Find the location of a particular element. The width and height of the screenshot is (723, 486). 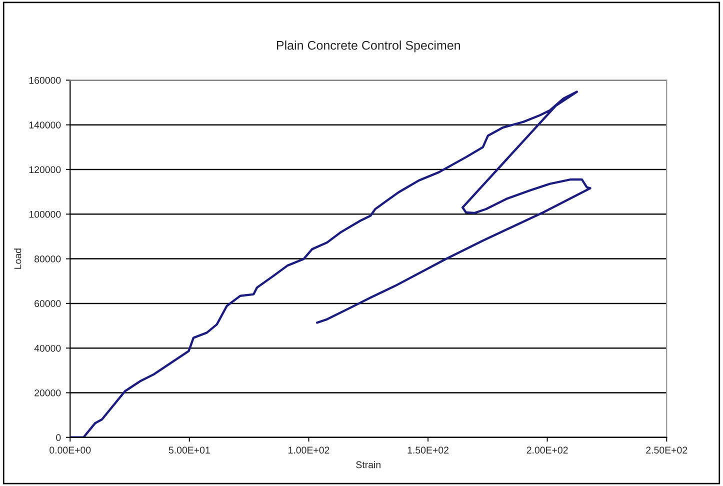

x-axis-title: Strain is located at coordinates (368, 464).